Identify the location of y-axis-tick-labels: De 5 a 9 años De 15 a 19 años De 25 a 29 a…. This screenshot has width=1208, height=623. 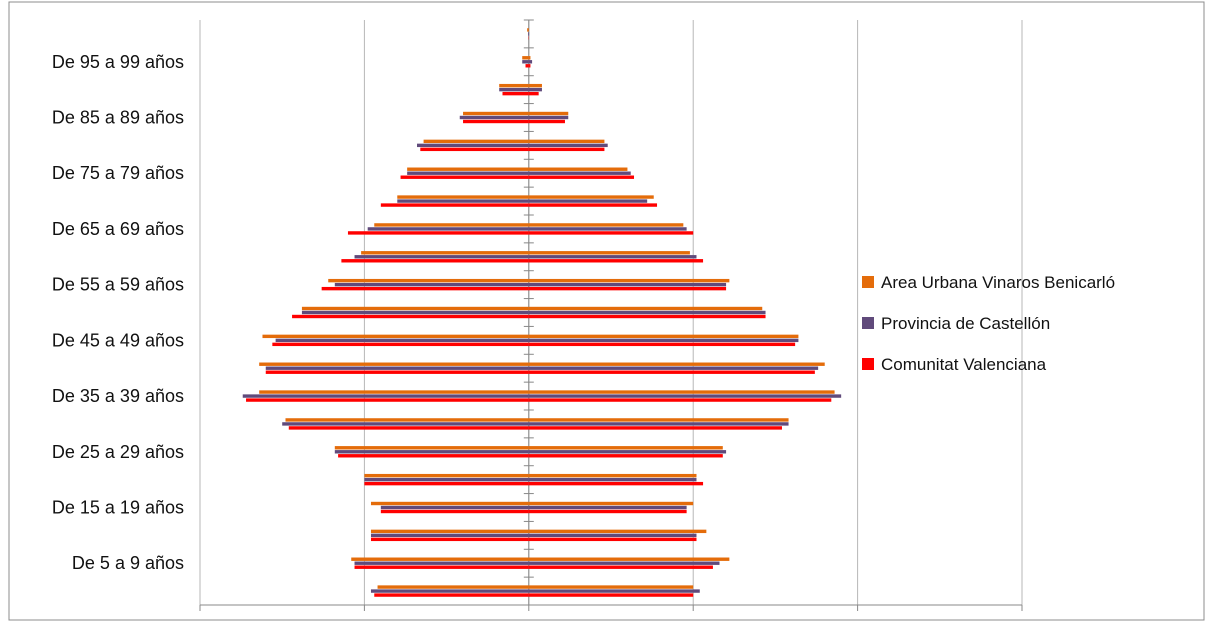
(118, 312).